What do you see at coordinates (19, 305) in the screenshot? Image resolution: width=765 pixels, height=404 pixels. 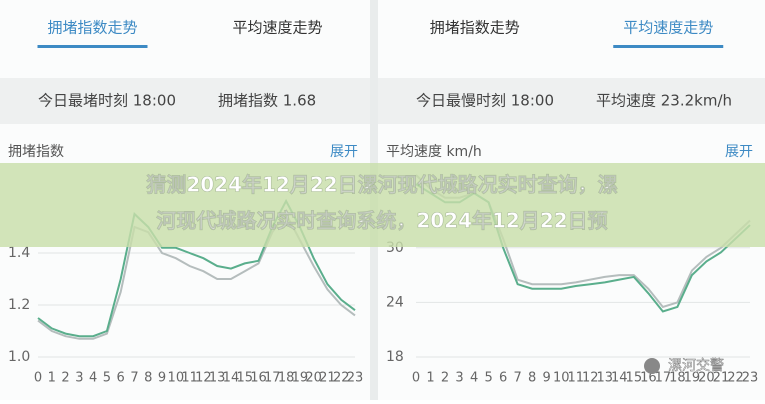 I see `y-tick-label: 1.2` at bounding box center [19, 305].